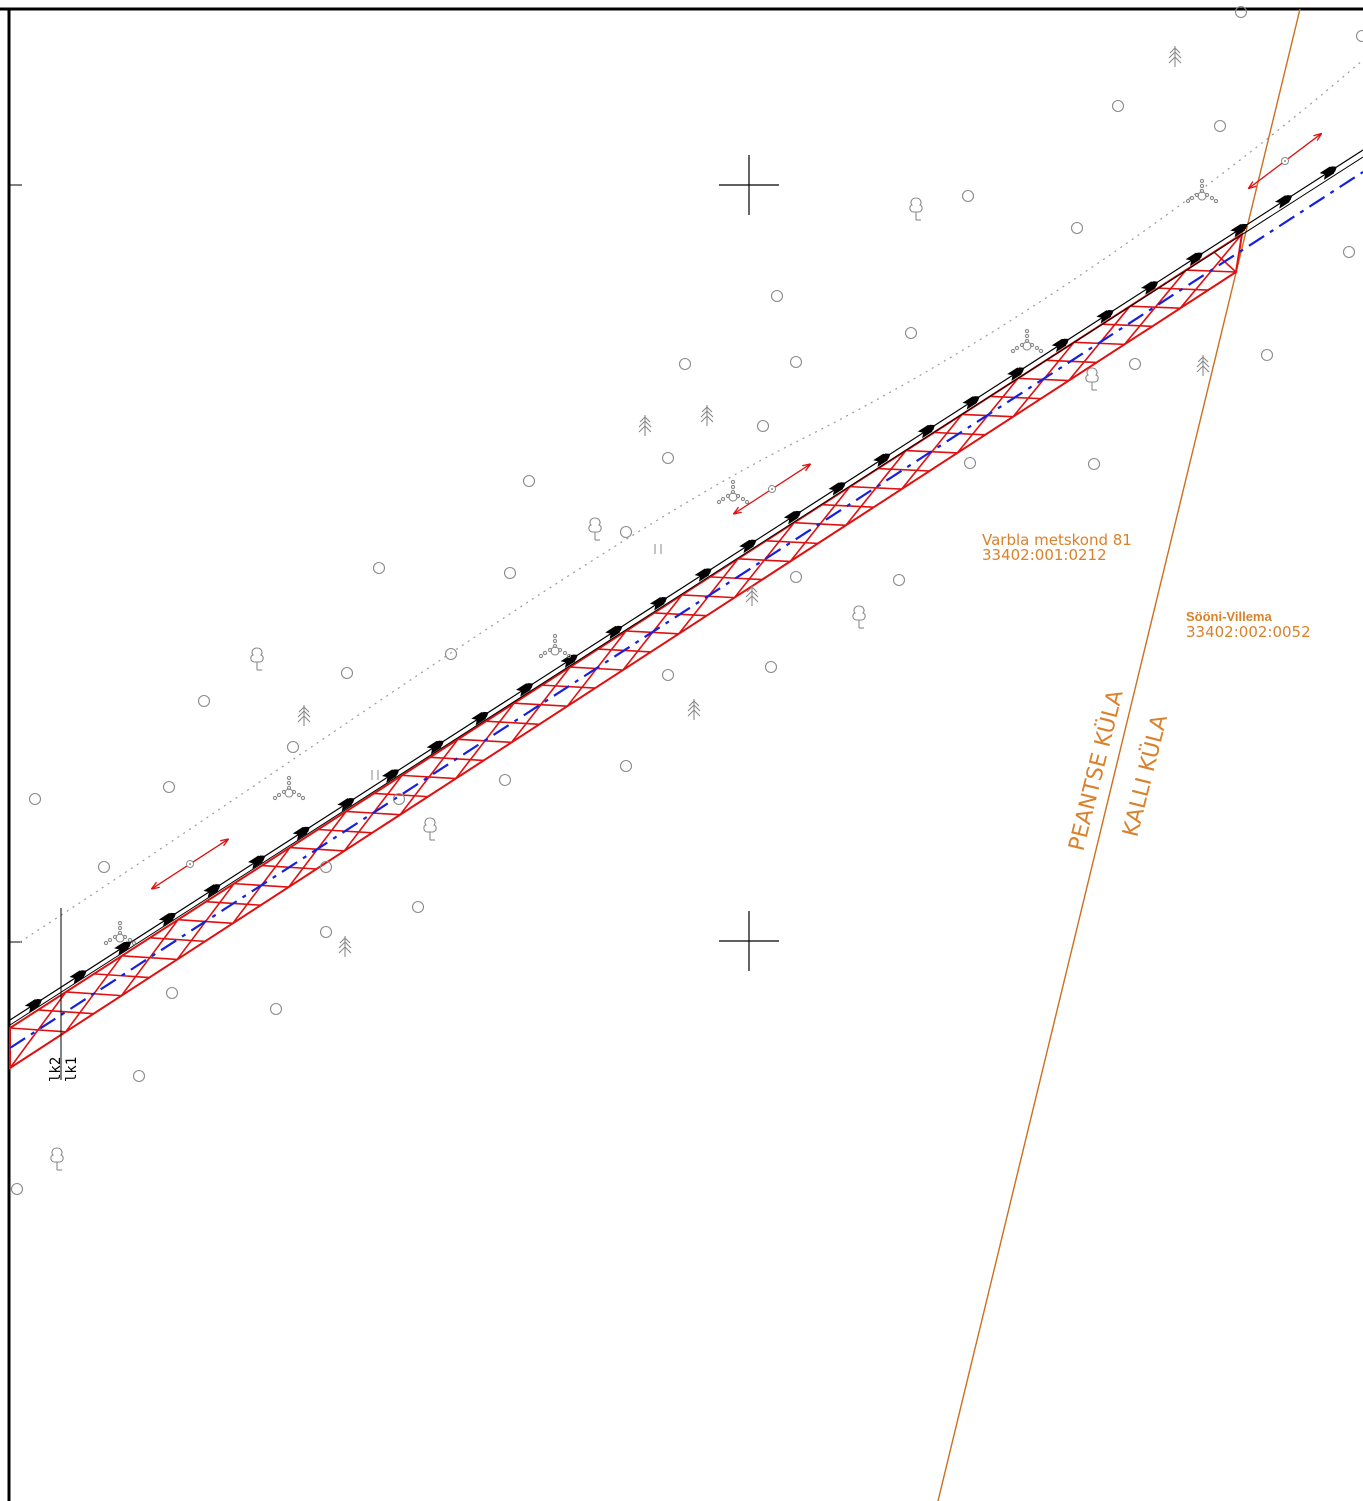 Image resolution: width=1363 pixels, height=1501 pixels. I want to click on parcel-code-label: 33402:002:0052, so click(1248, 632).